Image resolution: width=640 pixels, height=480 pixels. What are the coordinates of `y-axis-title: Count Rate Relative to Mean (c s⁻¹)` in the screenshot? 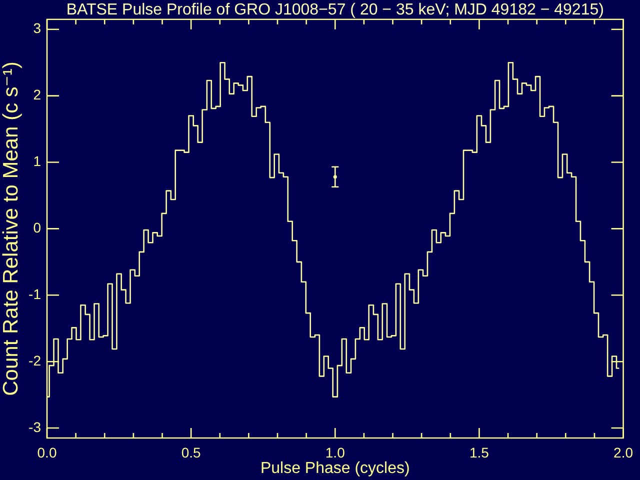 It's located at (11, 229).